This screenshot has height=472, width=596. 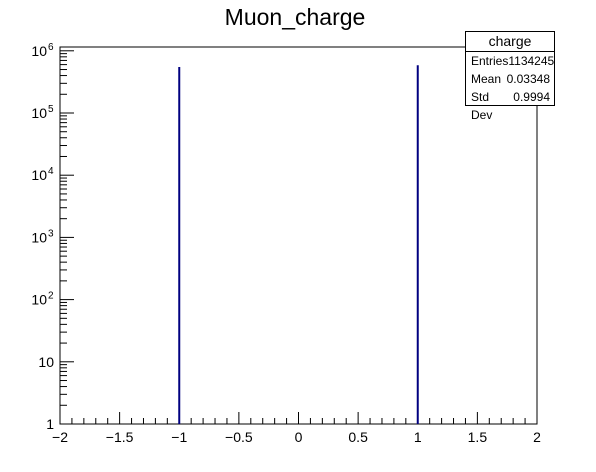 I want to click on x-tick-label: 0.5, so click(x=358, y=437).